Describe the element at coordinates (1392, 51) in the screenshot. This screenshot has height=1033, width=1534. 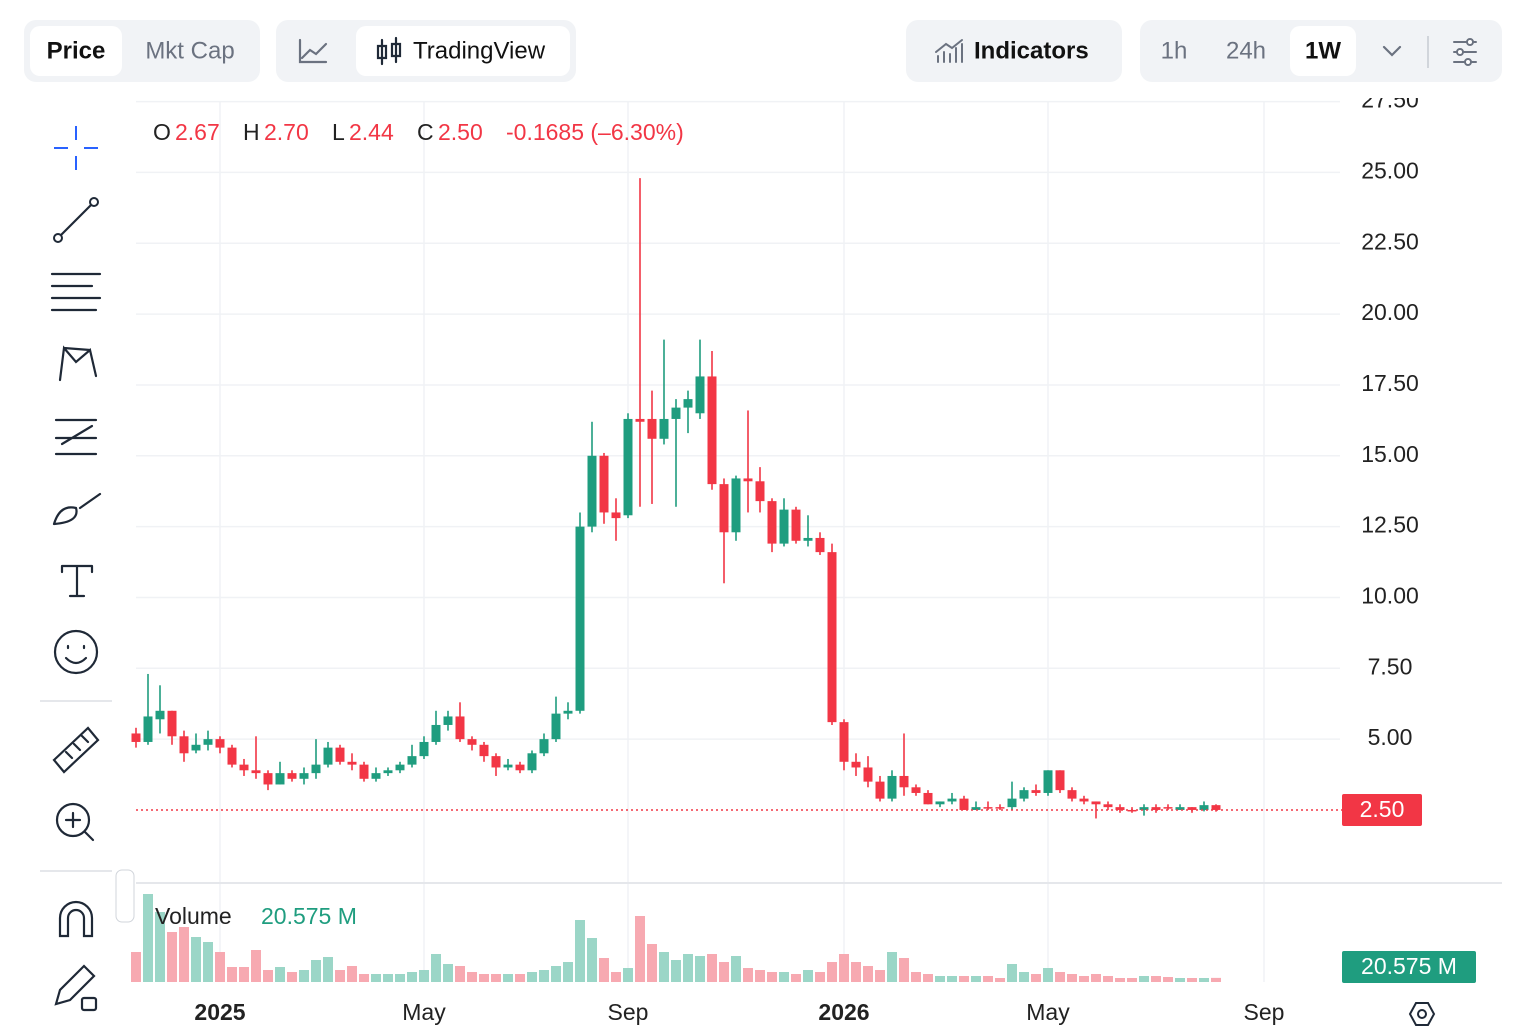
I see `dropdown-icon` at that location.